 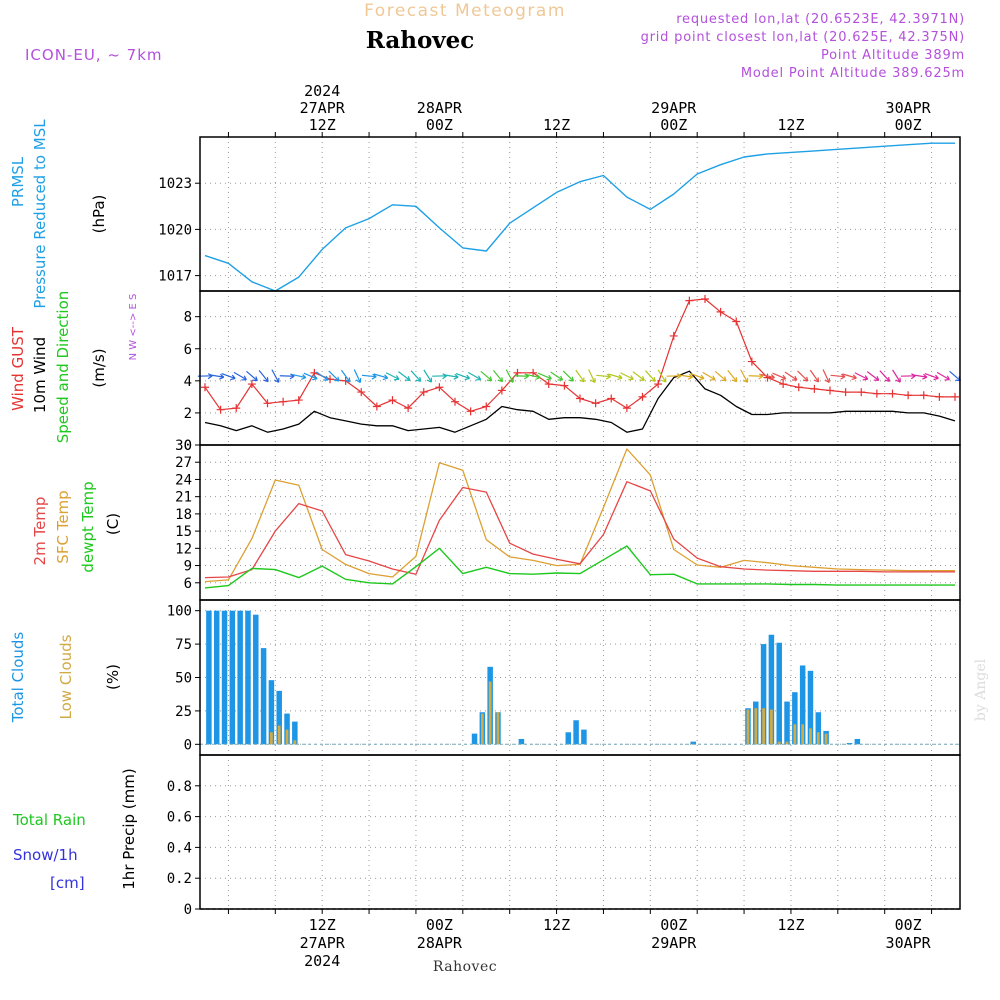 What do you see at coordinates (188, 382) in the screenshot?
I see `y-tick-label: 4` at bounding box center [188, 382].